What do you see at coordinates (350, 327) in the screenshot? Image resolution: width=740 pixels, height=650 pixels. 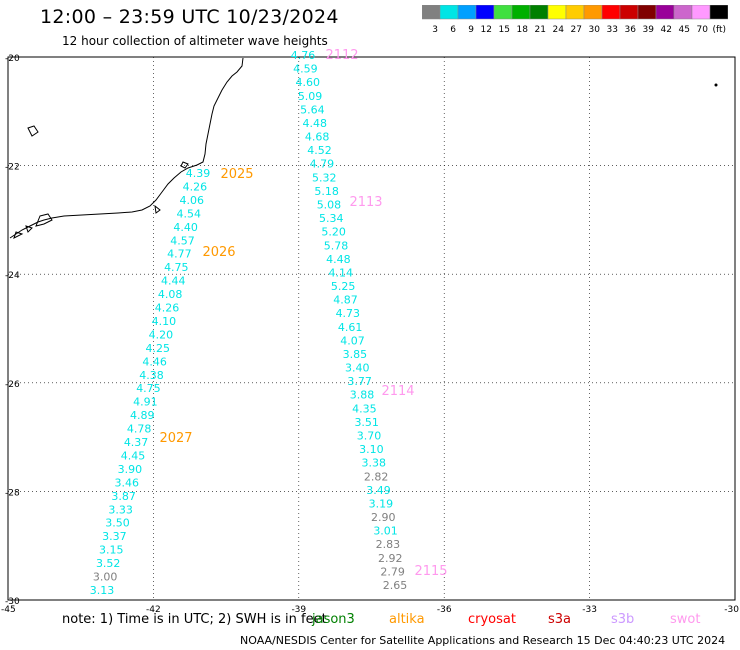 I see `wave-height-value: 4.61` at bounding box center [350, 327].